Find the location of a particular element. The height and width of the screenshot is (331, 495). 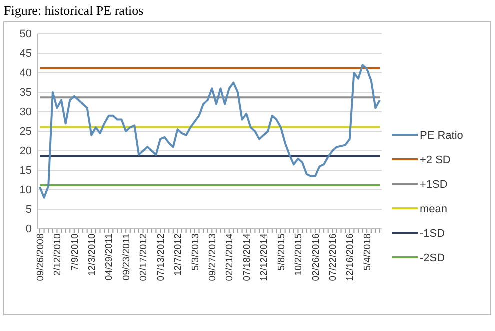

y-tick-label: 10 is located at coordinates (26, 190).